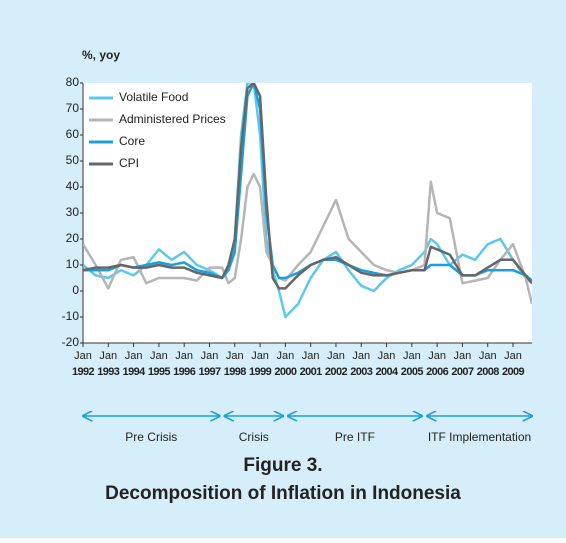  Describe the element at coordinates (479, 437) in the screenshot. I see `period-label: ITF Implementation` at that location.